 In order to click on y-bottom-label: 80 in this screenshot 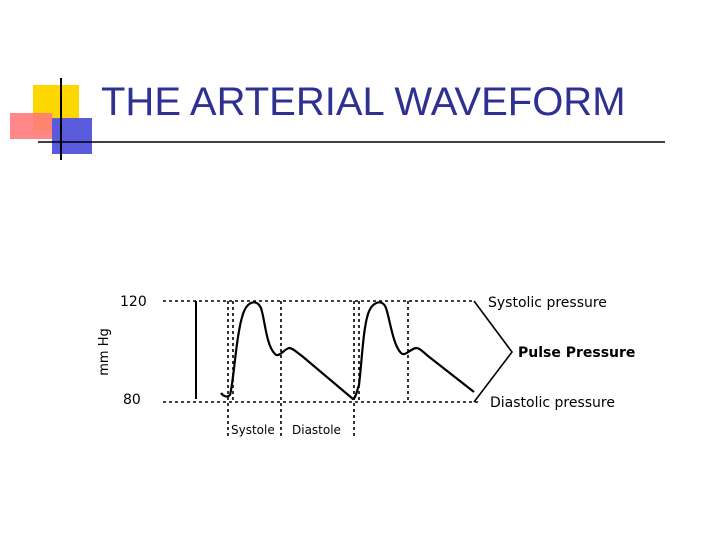, I will do `click(132, 400)`.